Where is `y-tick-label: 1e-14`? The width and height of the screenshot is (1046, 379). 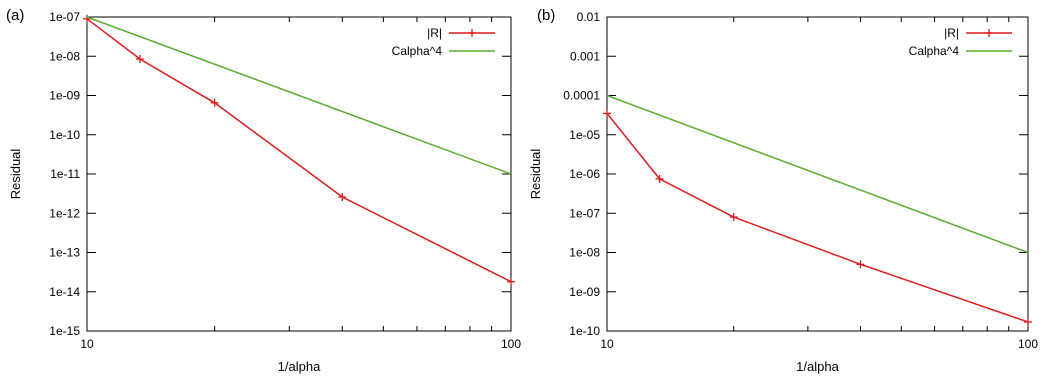
y-tick-label: 1e-14 is located at coordinates (64, 292).